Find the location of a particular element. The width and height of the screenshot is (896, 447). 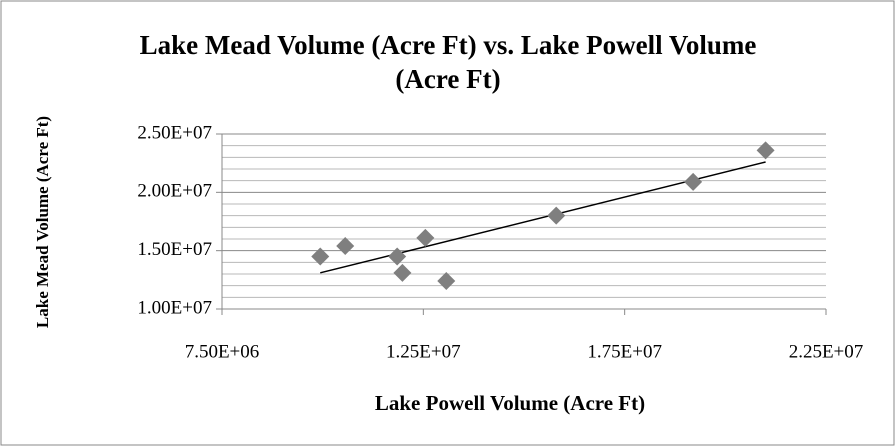

x-tick-label: 1.75E+07 is located at coordinates (624, 351).